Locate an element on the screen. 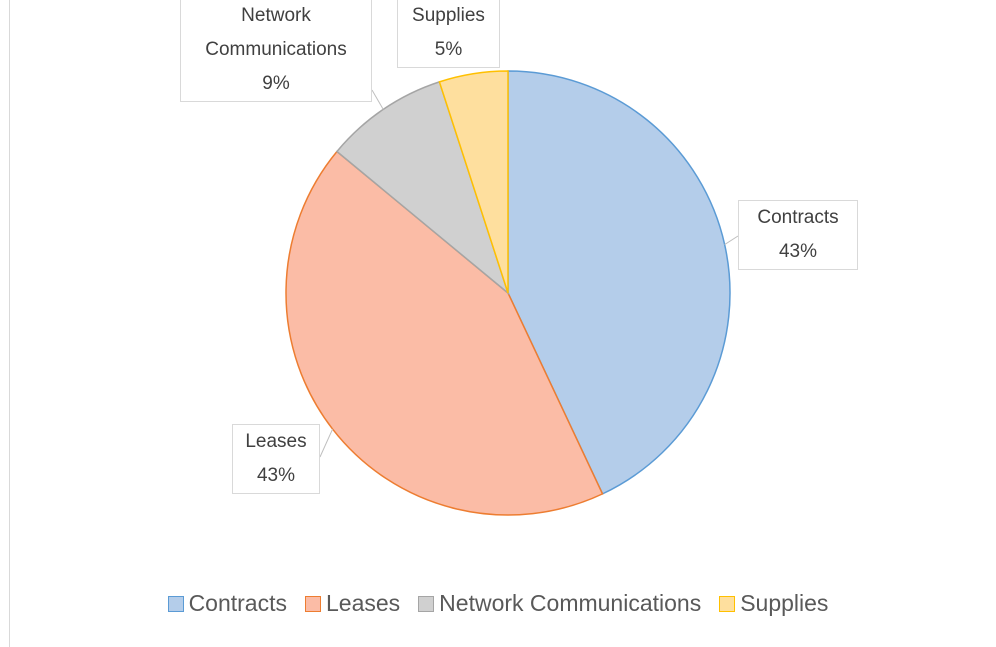 Image resolution: width=996 pixels, height=647 pixels. data-label: Contracts 43% is located at coordinates (798, 235).